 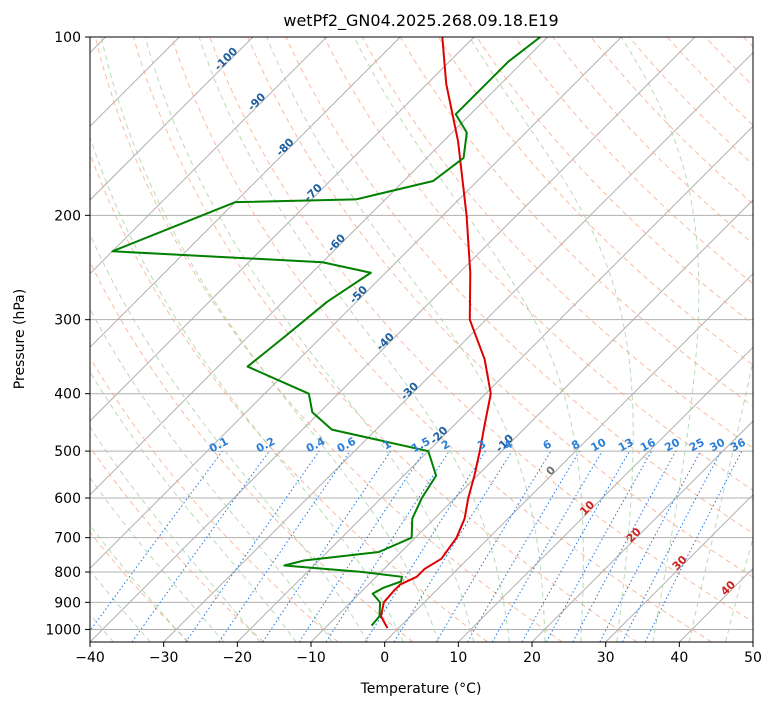 I want to click on mixing-ratio-label: 16, so click(x=648, y=445).